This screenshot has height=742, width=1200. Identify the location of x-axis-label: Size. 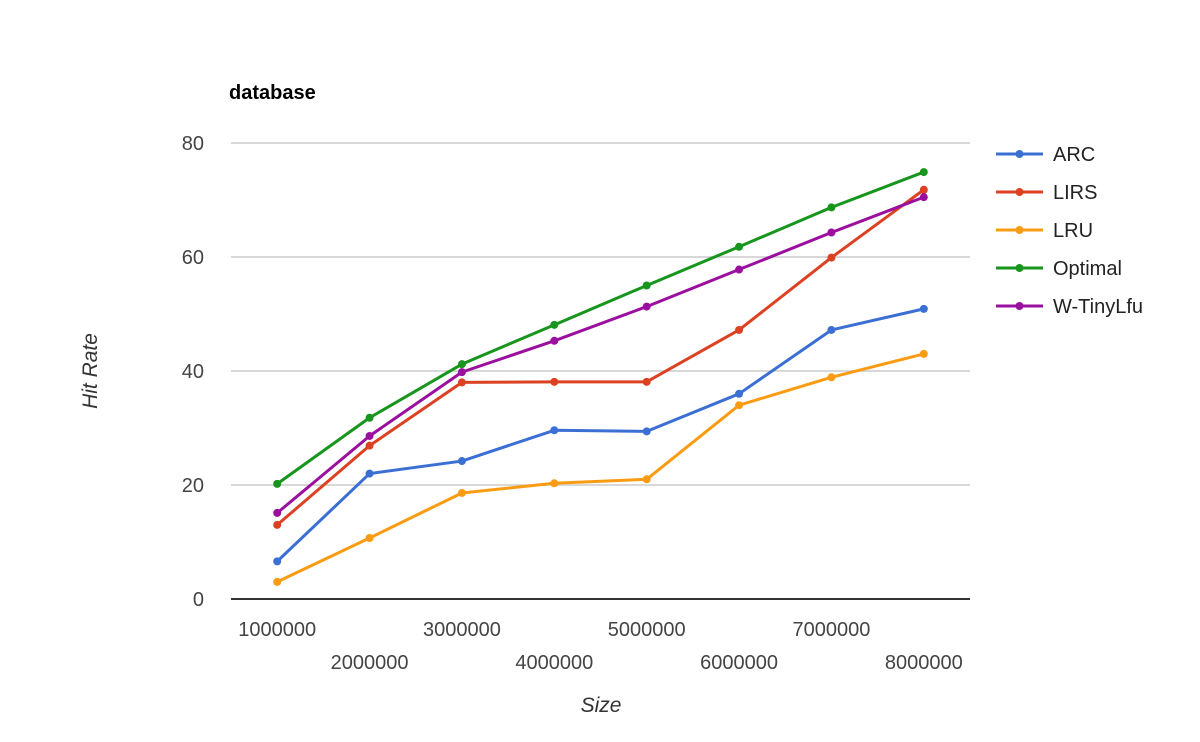
(601, 705).